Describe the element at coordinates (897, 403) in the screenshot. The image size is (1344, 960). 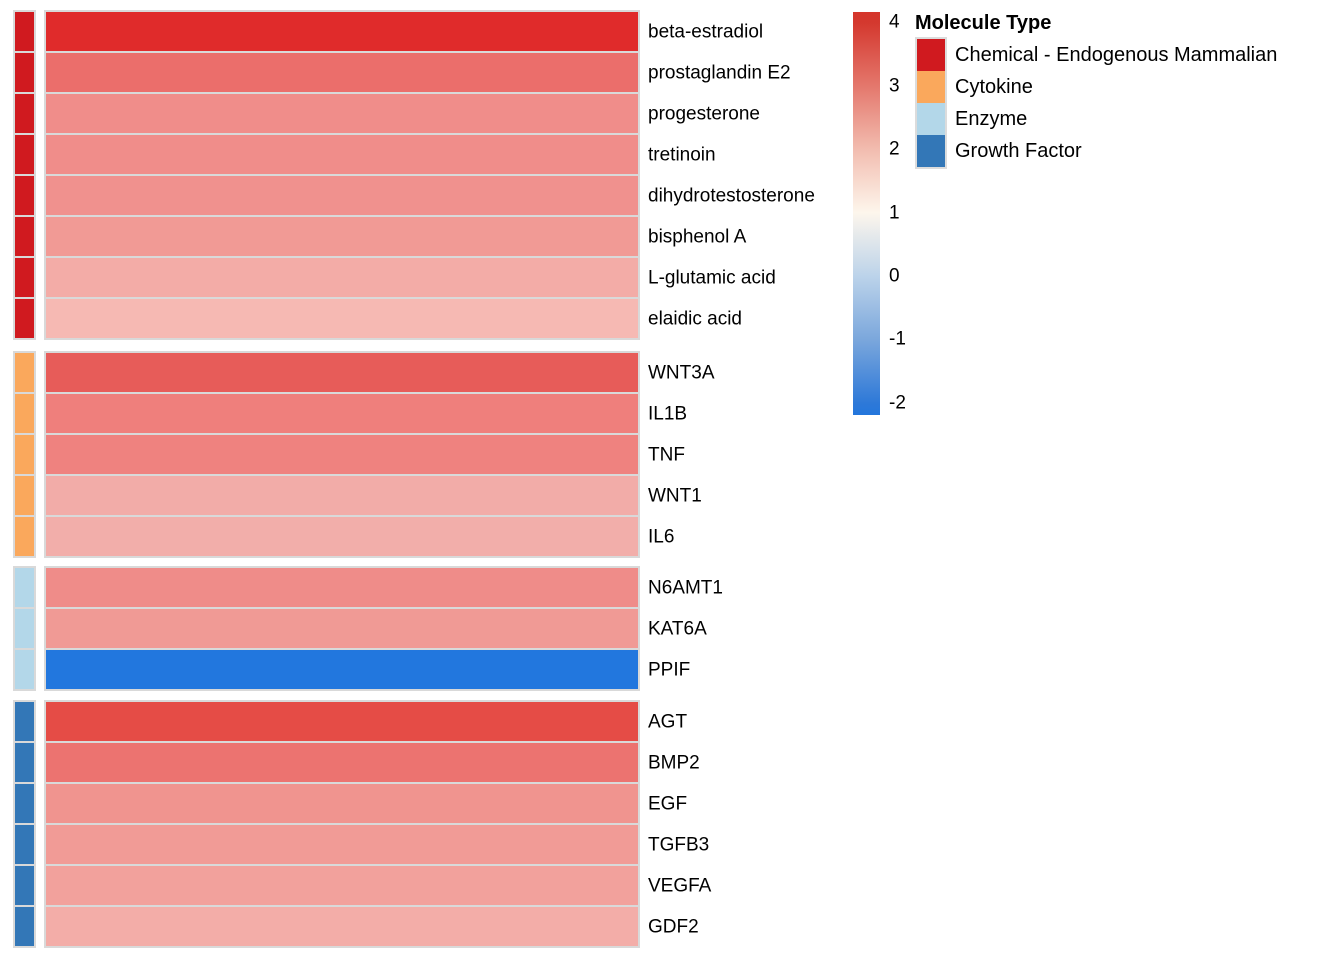
I see `colorbar-tick-label: -2` at that location.